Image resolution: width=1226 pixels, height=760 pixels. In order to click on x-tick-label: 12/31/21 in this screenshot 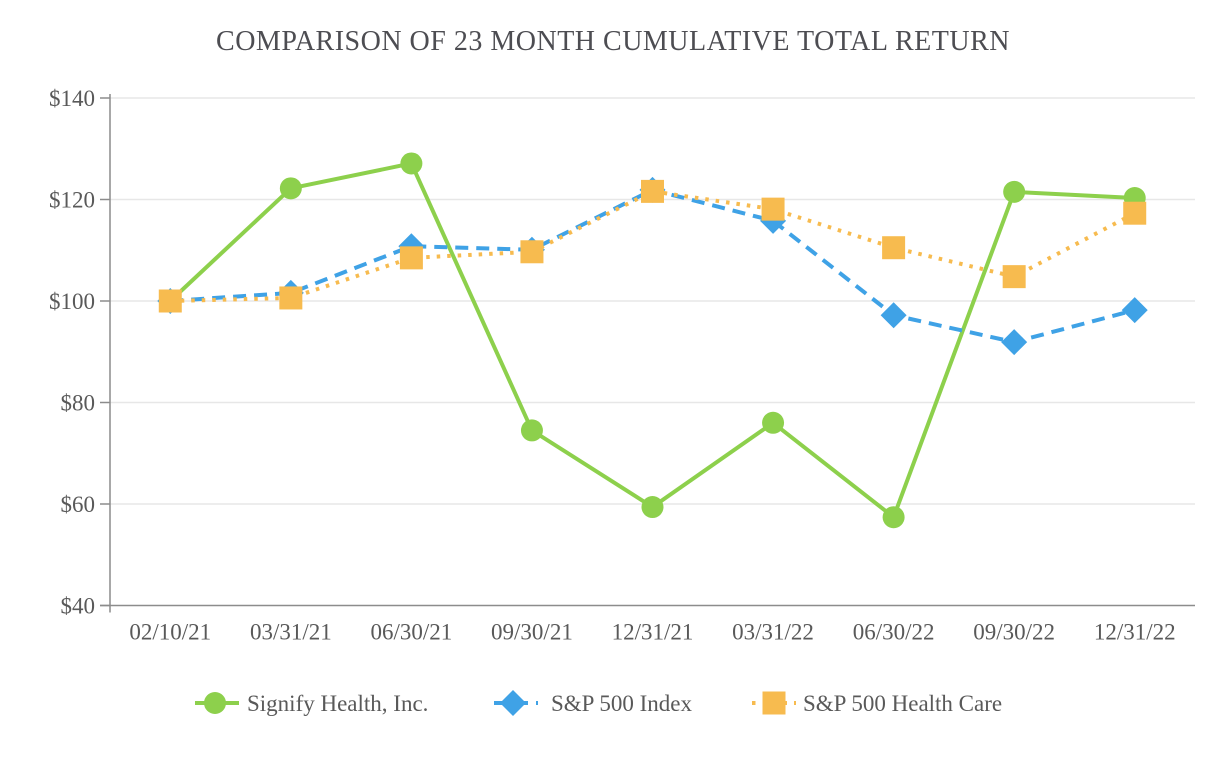, I will do `click(653, 632)`.